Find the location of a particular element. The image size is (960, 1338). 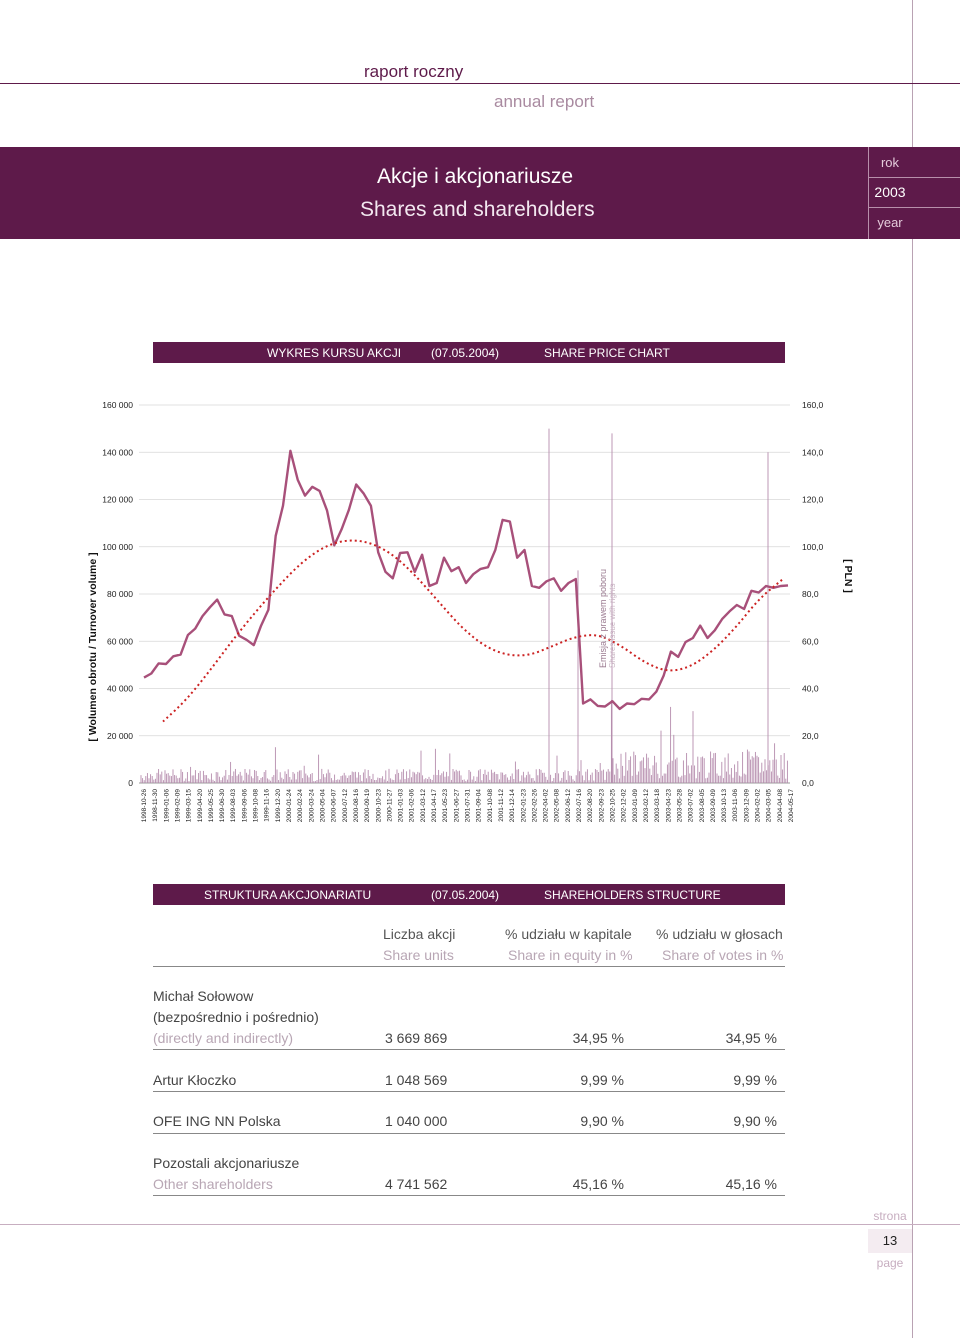

report-title-pl: raport roczny is located at coordinates (414, 71).